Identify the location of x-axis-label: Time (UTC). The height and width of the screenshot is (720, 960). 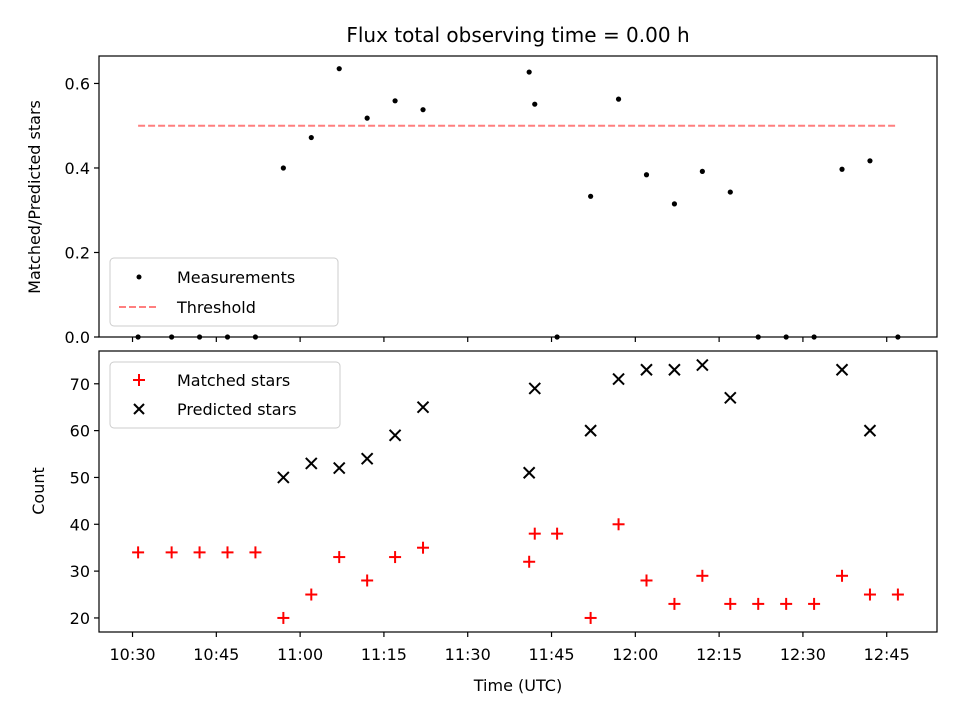
(517, 685).